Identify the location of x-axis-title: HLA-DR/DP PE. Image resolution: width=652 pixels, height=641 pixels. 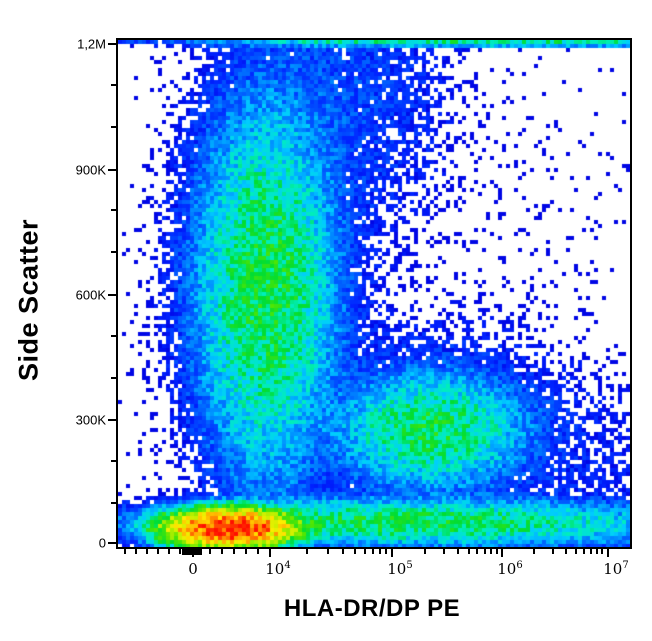
(372, 608).